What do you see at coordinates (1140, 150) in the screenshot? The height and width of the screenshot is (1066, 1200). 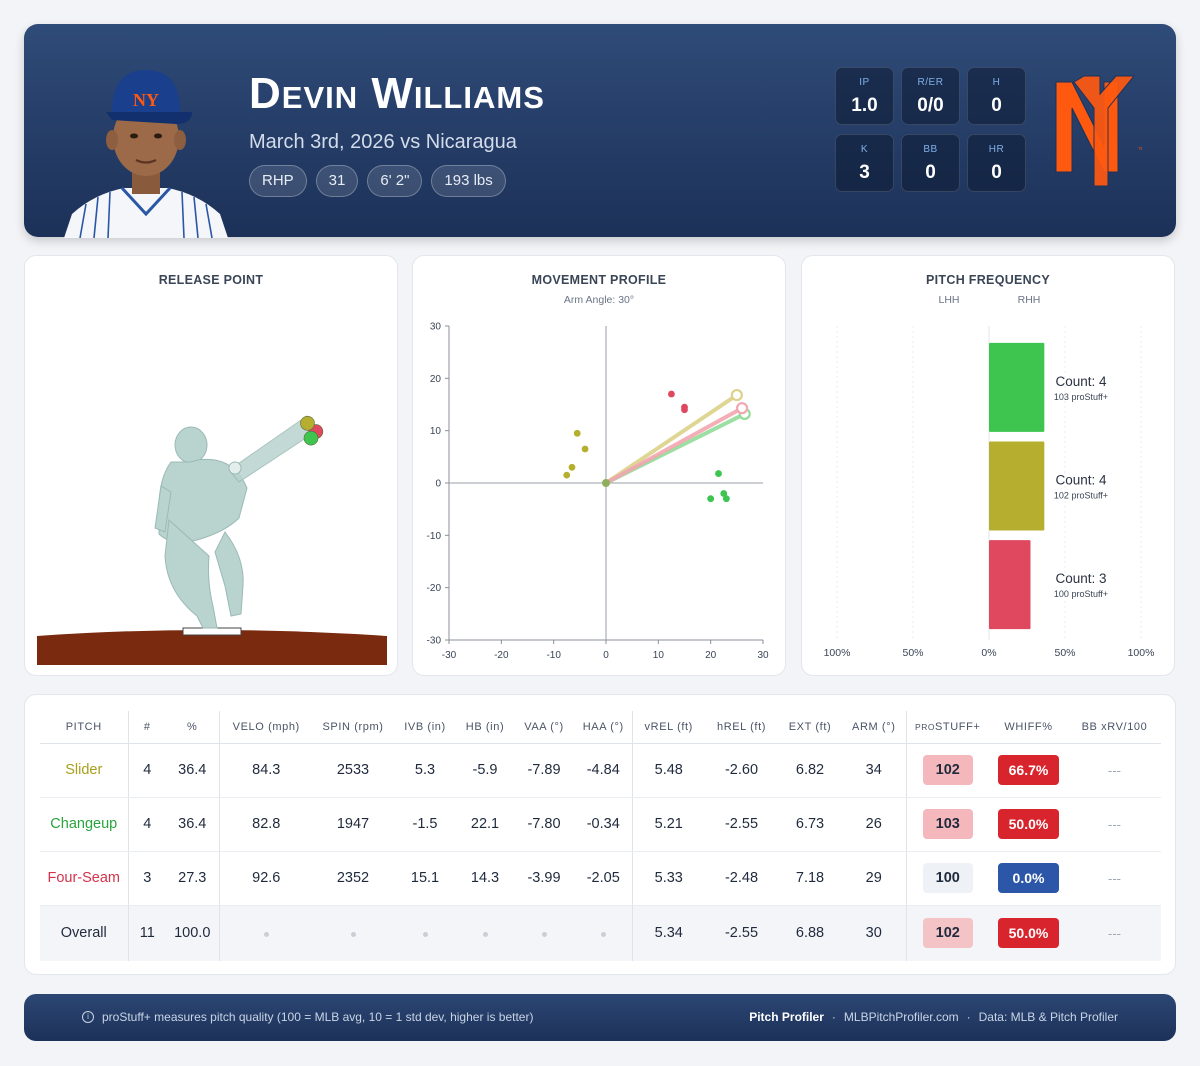 I see `svg-text: ™` at bounding box center [1140, 150].